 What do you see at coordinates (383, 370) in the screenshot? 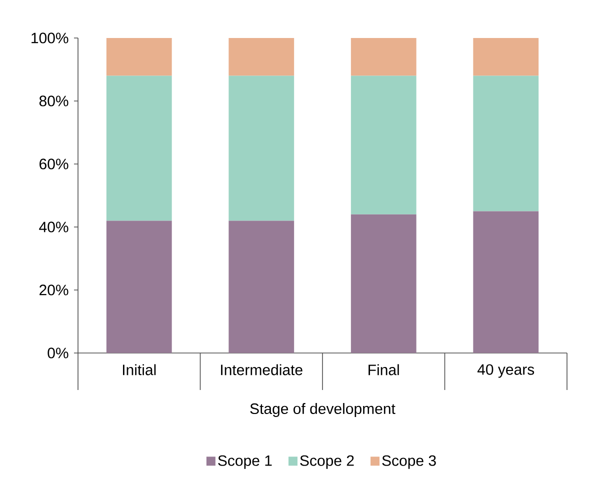
I see `x-tick-label: Final` at bounding box center [383, 370].